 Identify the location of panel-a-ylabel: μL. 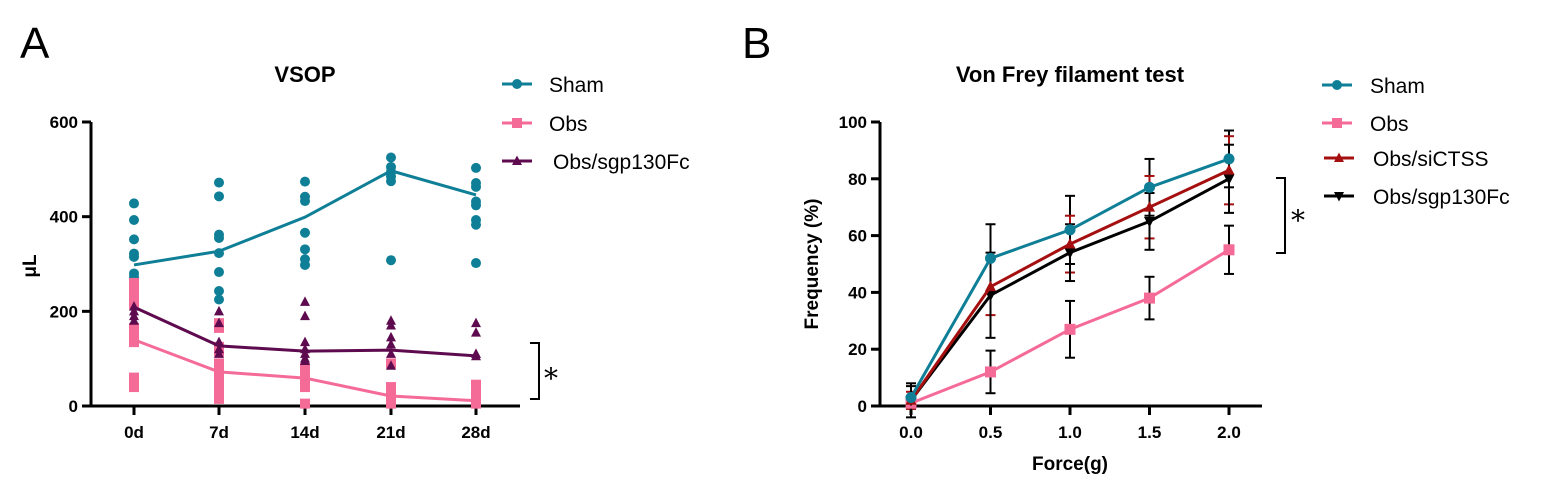
(30, 266).